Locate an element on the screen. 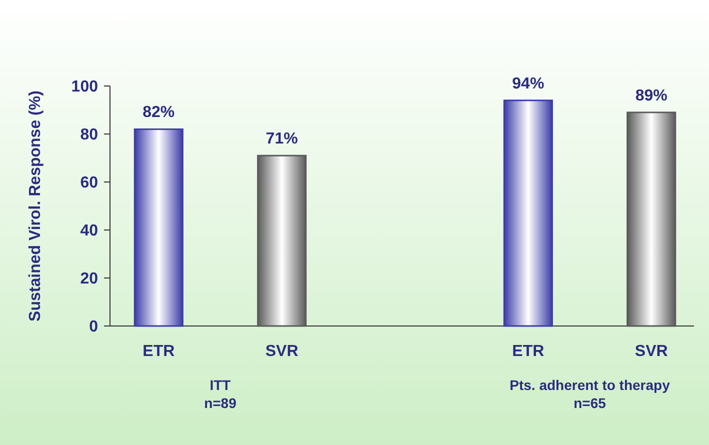 This screenshot has width=709, height=445. data-label: 71% is located at coordinates (282, 139).